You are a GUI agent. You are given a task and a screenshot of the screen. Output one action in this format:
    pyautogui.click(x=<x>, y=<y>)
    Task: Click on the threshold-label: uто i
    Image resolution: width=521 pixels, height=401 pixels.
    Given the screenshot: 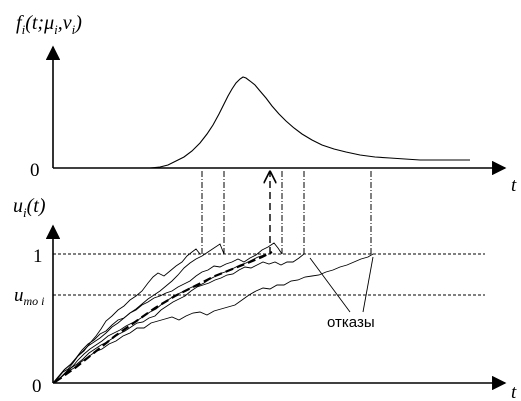 What is the action you would take?
    pyautogui.click(x=29, y=296)
    